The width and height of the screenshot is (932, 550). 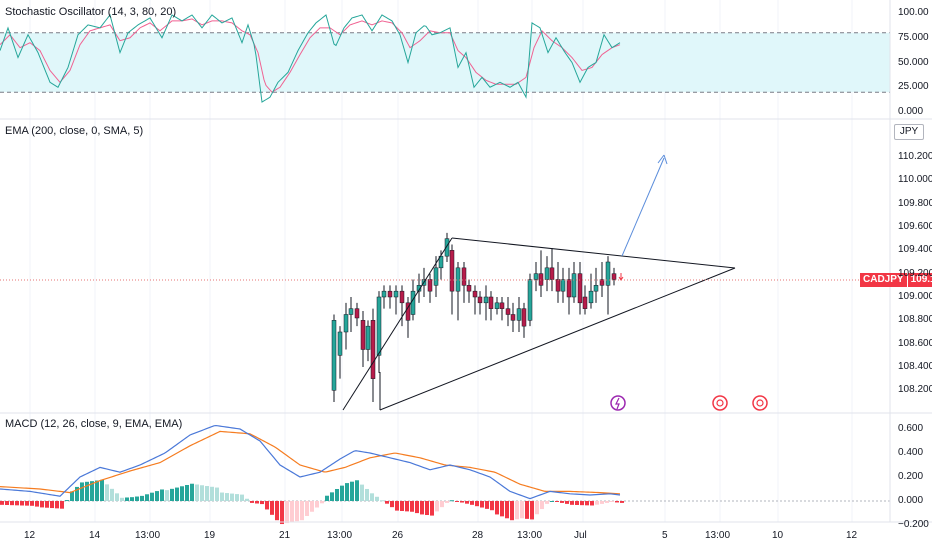 I want to click on price-axis-tick: 109.600, so click(x=915, y=226).